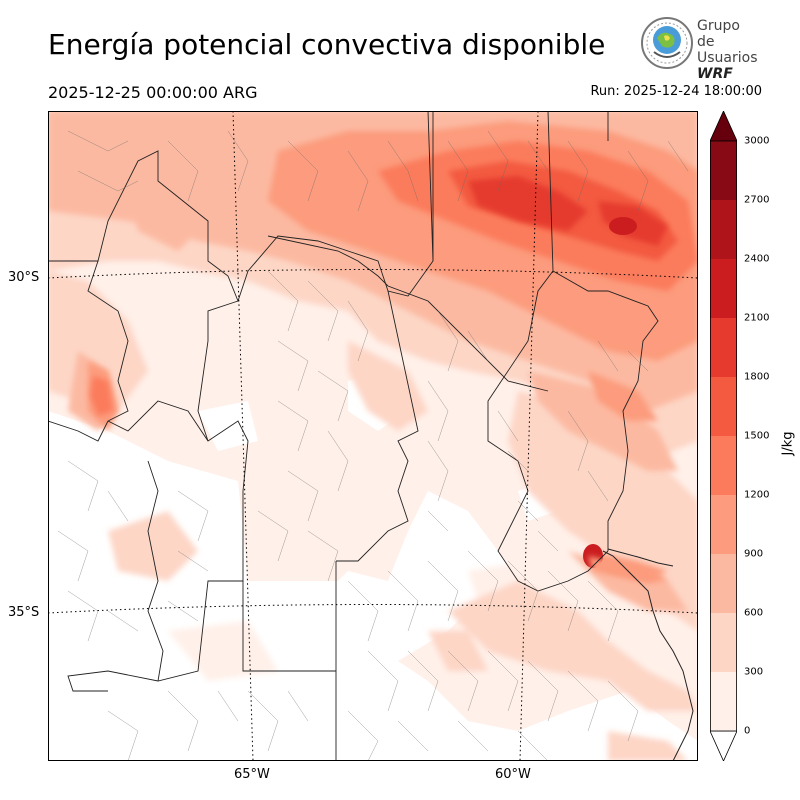 This screenshot has height=800, width=800. What do you see at coordinates (757, 200) in the screenshot?
I see `colorbar-tick-label: 2700` at bounding box center [757, 200].